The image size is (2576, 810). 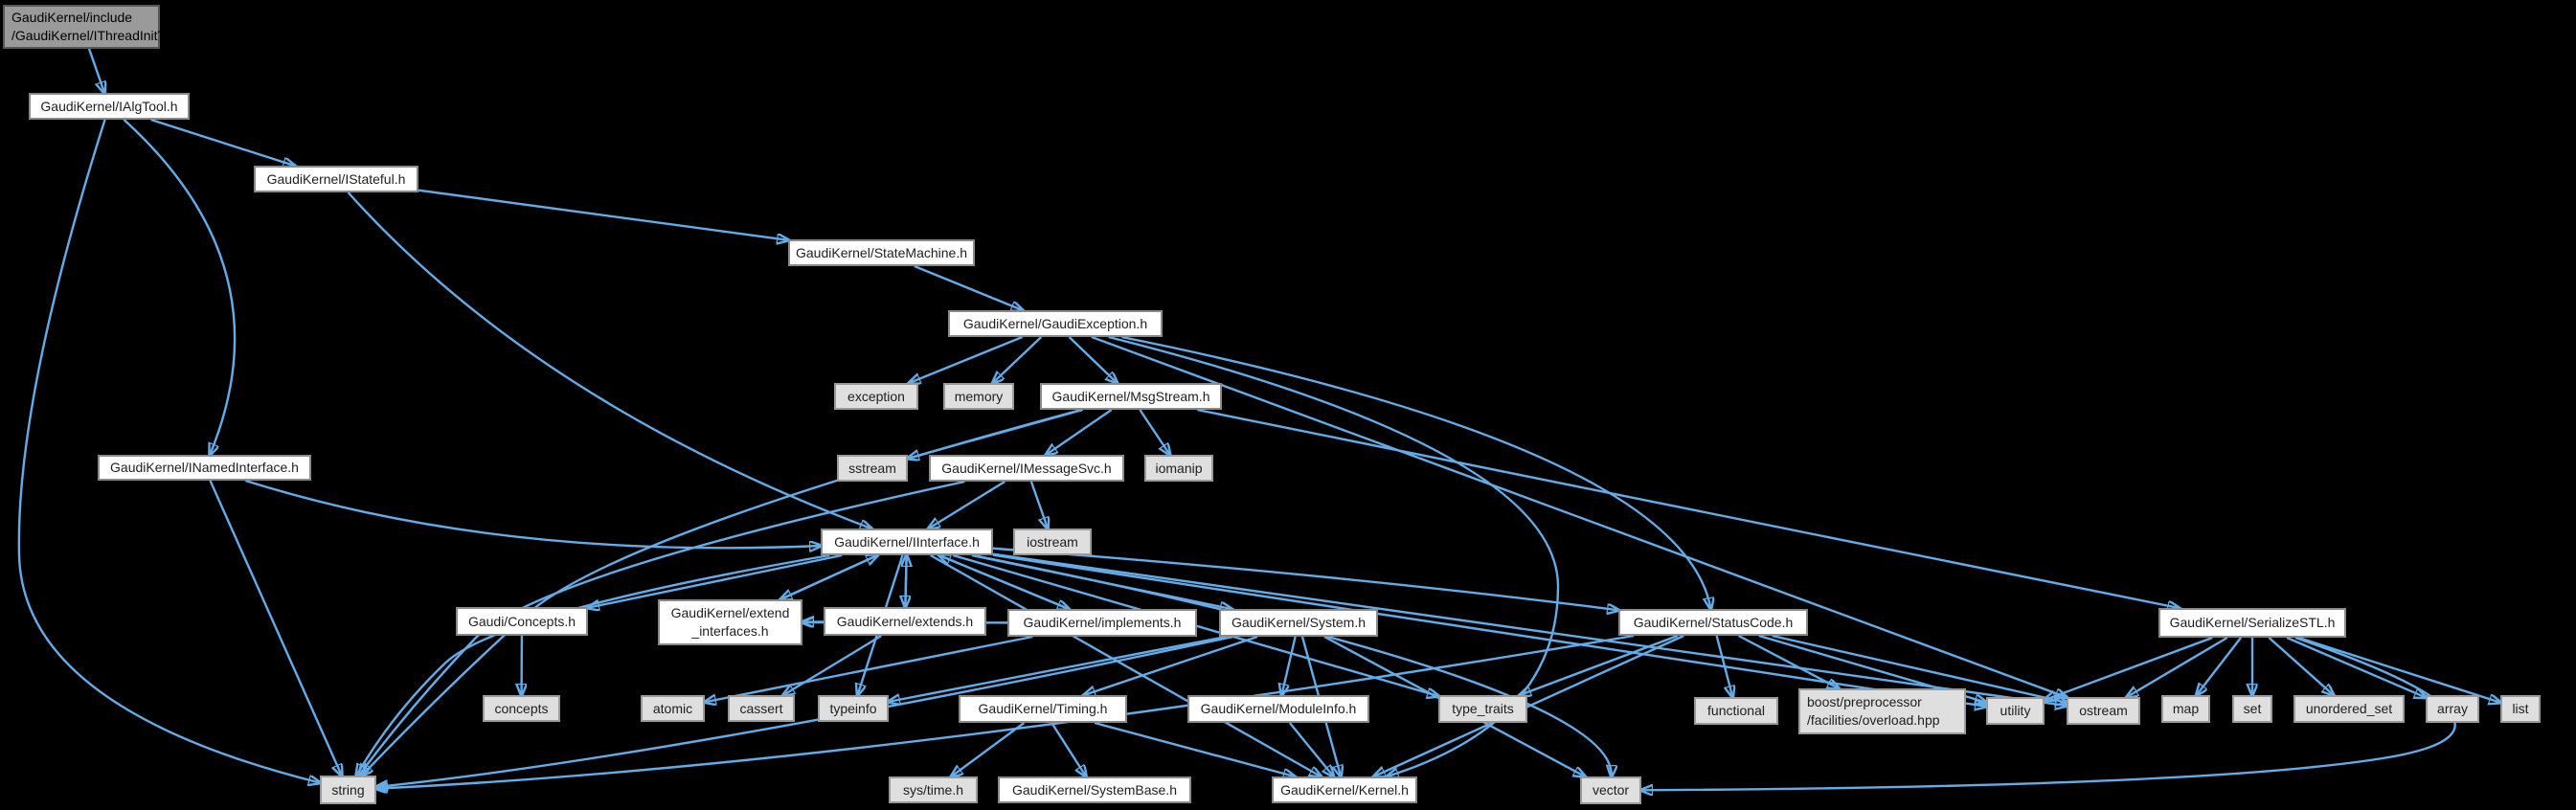 I want to click on edge-root-ialgtool, so click(x=95, y=71).